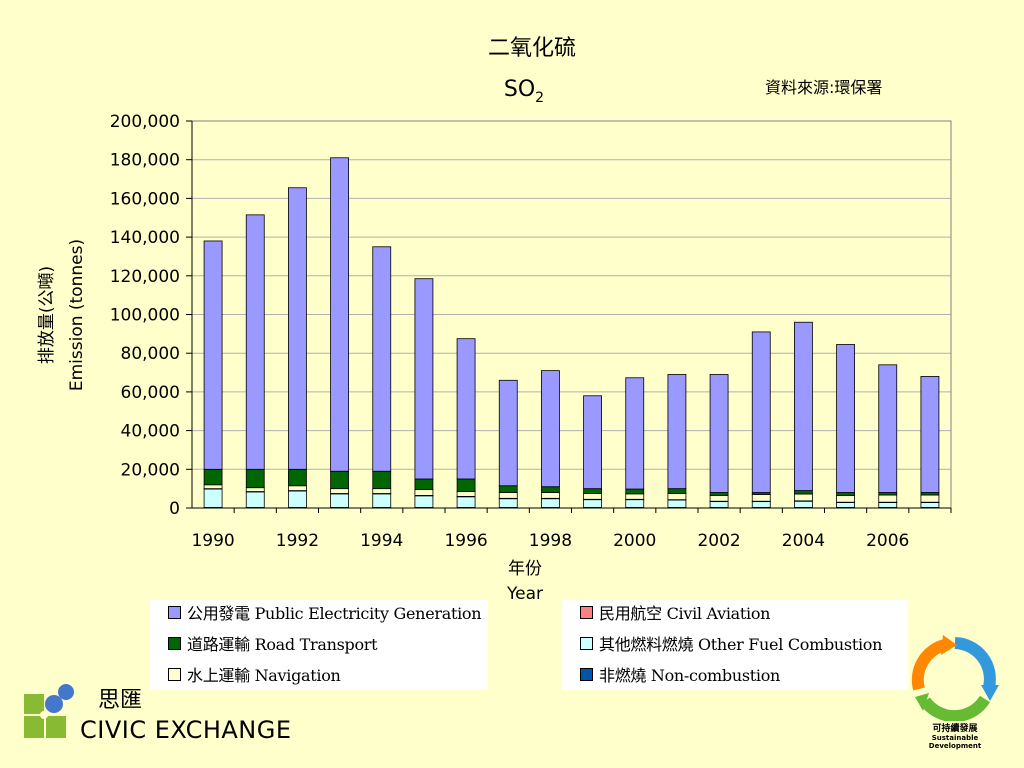  I want to click on y-axis-label-en: Emission (tonnes), so click(77, 315).